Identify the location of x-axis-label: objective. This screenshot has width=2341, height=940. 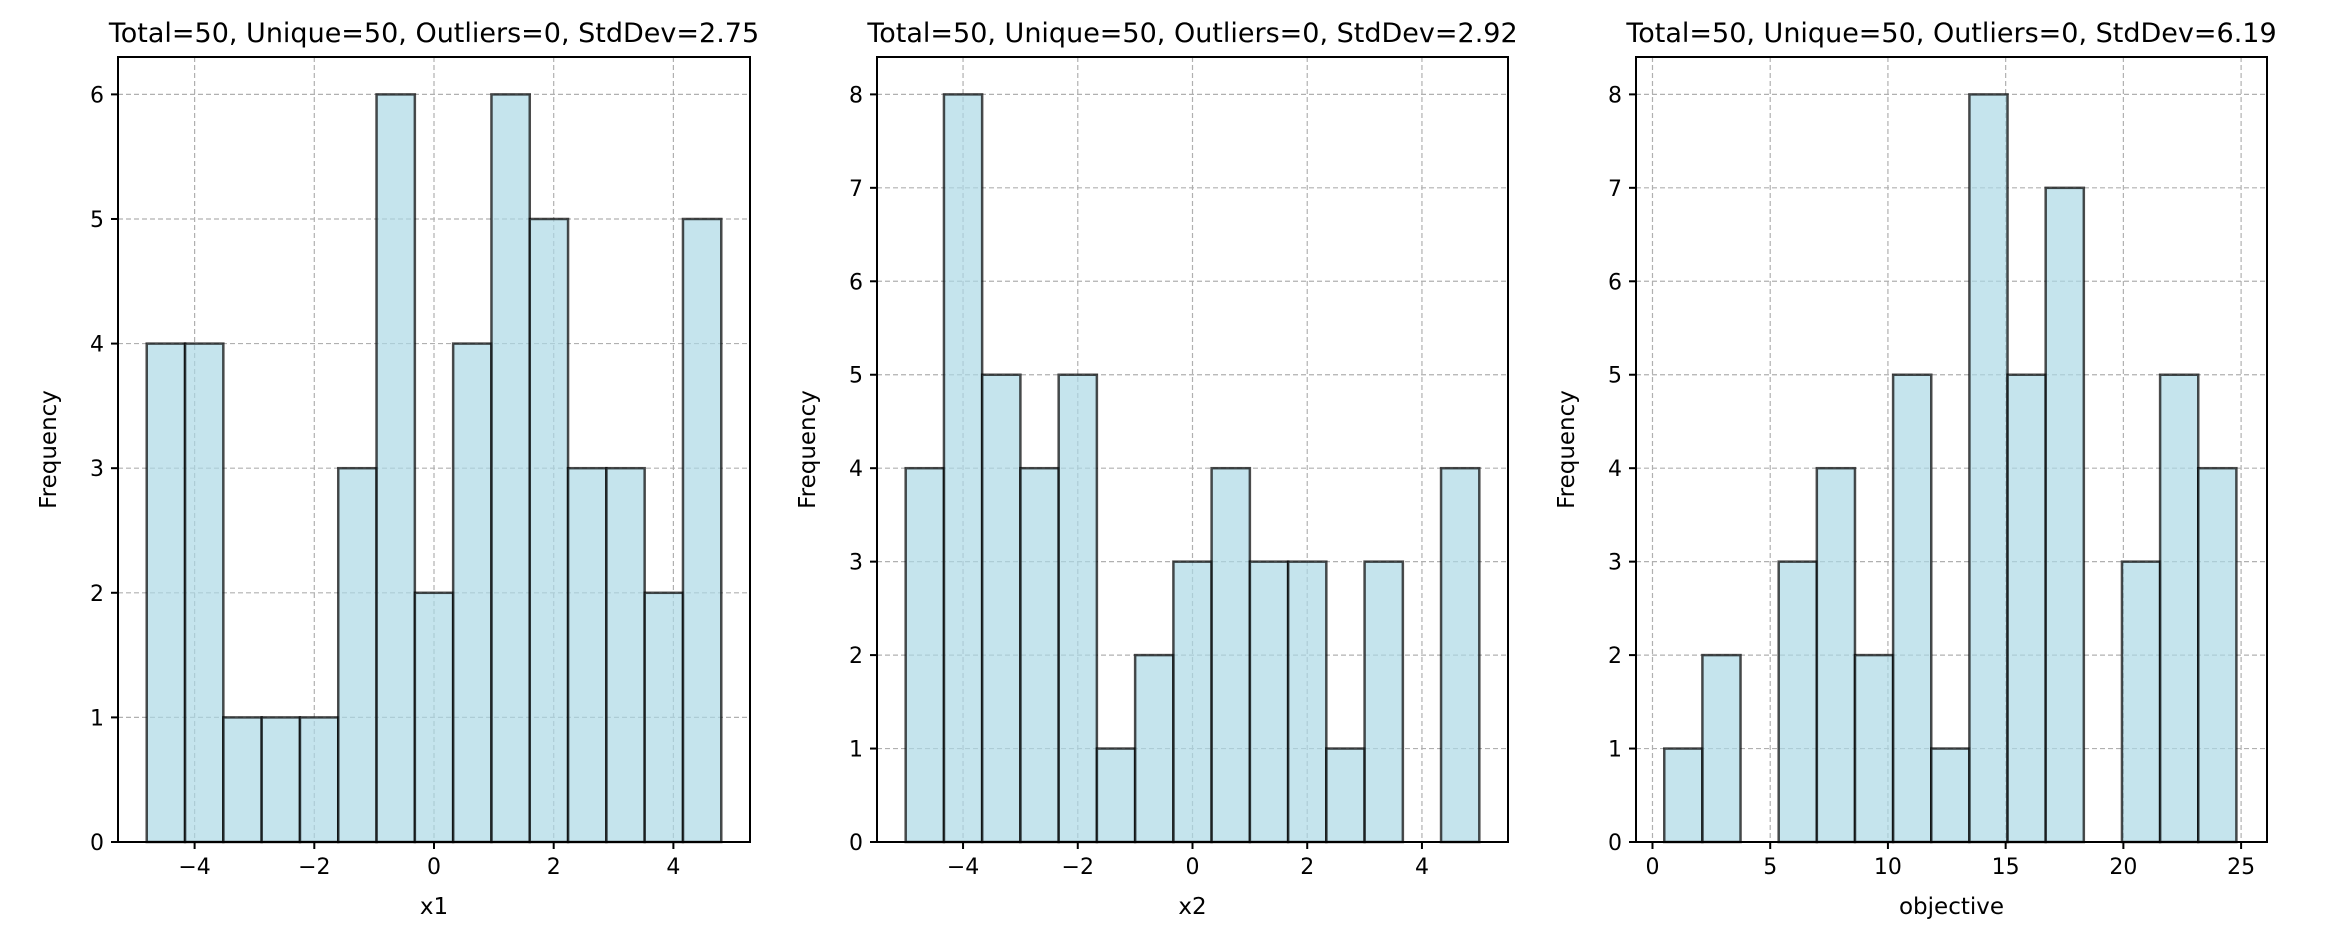
(1951, 907).